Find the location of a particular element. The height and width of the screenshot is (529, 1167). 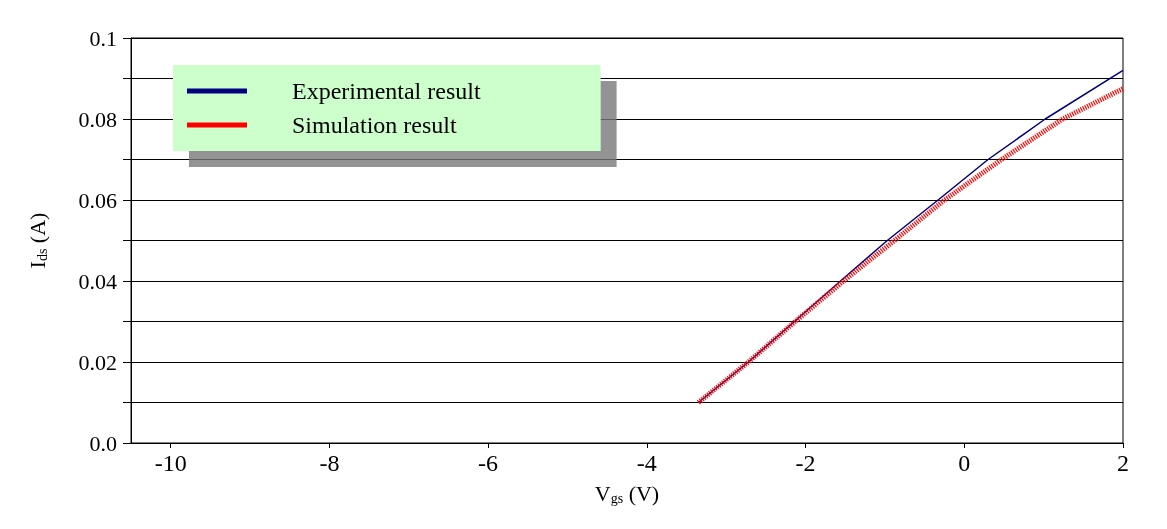

y-tick-label: 0.08 is located at coordinates (97, 119).